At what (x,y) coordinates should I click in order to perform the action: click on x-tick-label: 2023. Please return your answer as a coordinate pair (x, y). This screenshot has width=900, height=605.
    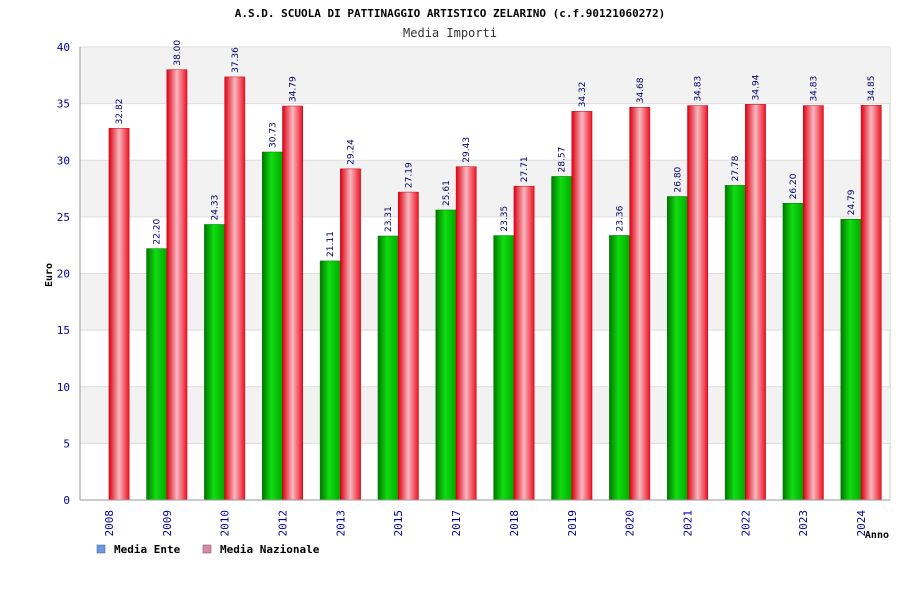
    Looking at the image, I should click on (803, 523).